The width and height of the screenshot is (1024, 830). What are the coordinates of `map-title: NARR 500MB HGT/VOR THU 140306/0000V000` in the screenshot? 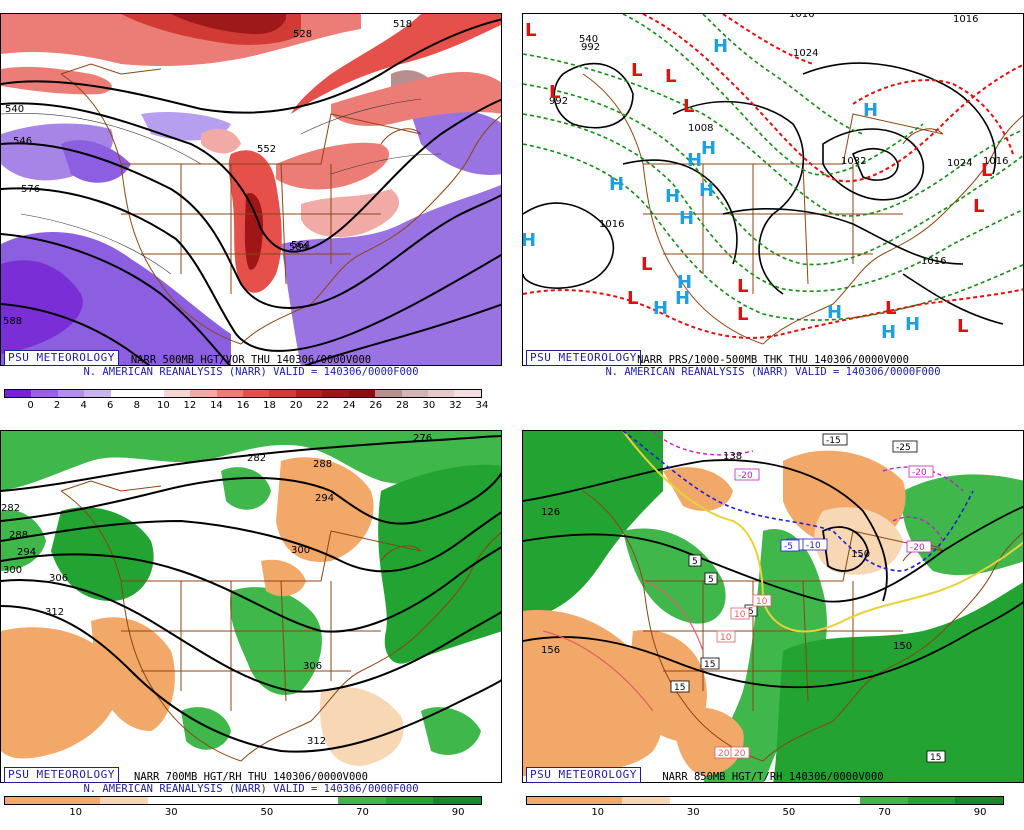 It's located at (251, 360).